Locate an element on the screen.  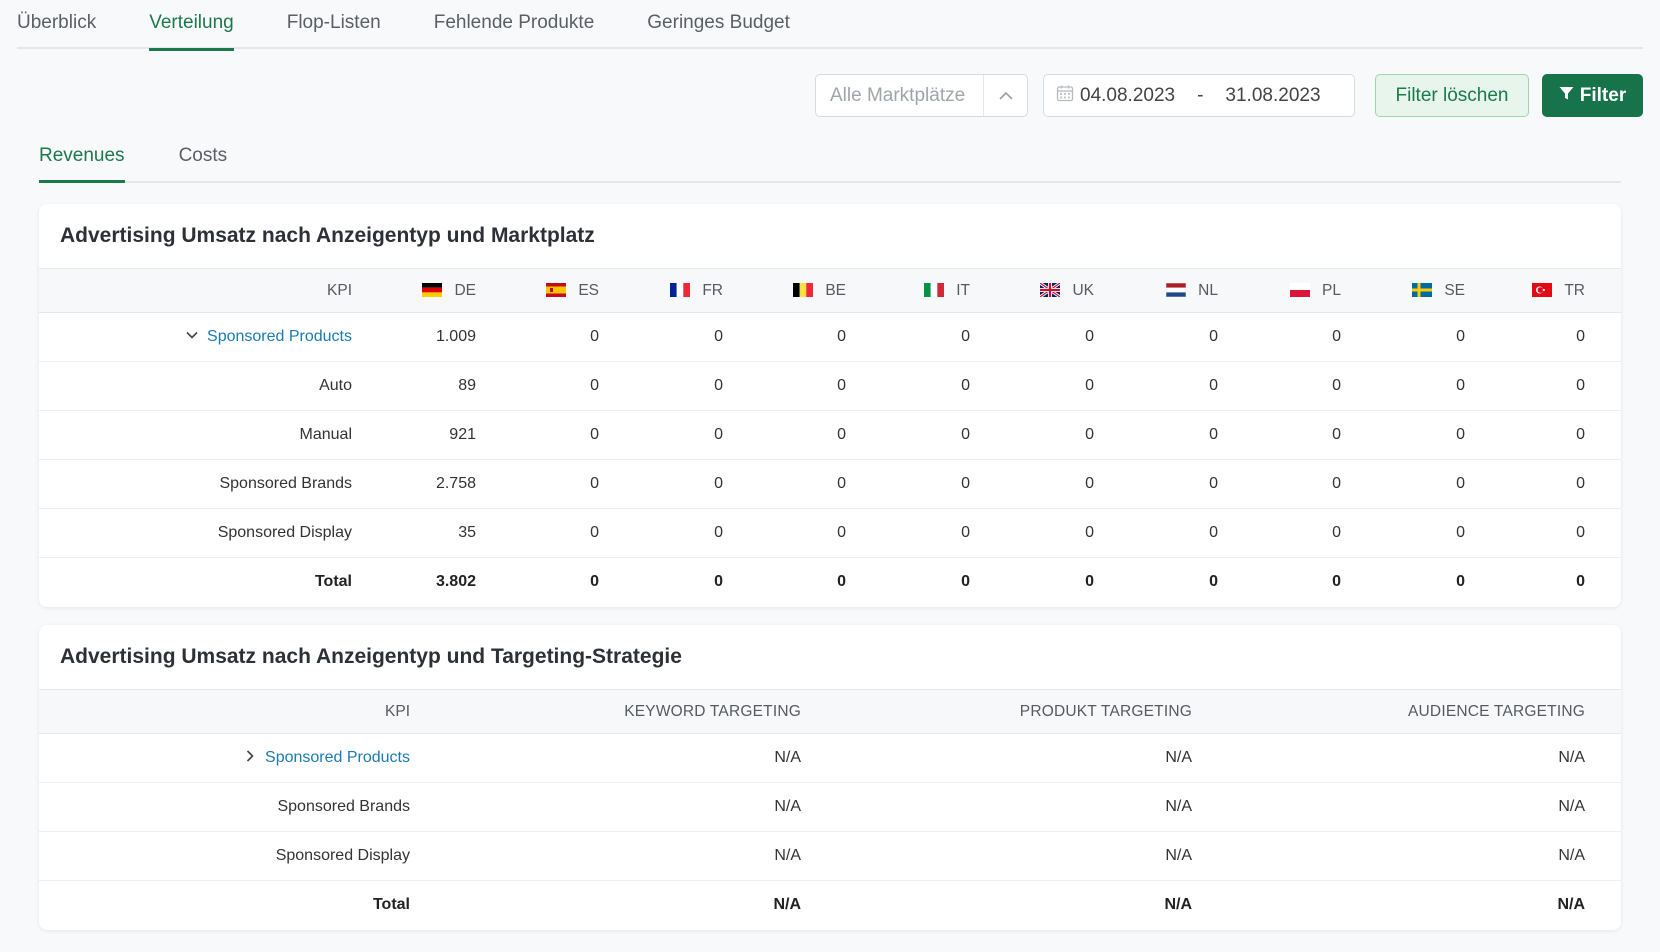
tab-flop-listen: Flop-Listen is located at coordinates (333, 22).